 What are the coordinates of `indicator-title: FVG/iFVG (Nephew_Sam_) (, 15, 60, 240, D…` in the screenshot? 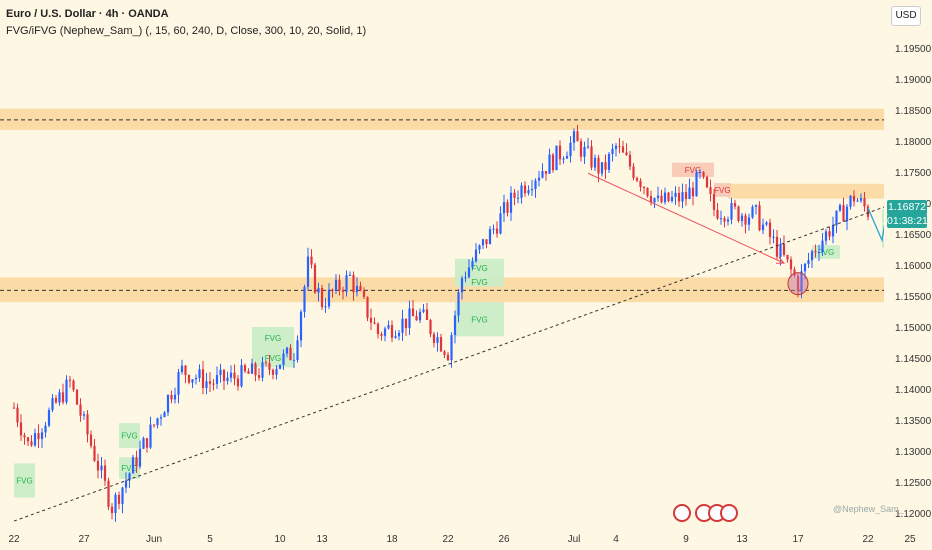 It's located at (186, 31).